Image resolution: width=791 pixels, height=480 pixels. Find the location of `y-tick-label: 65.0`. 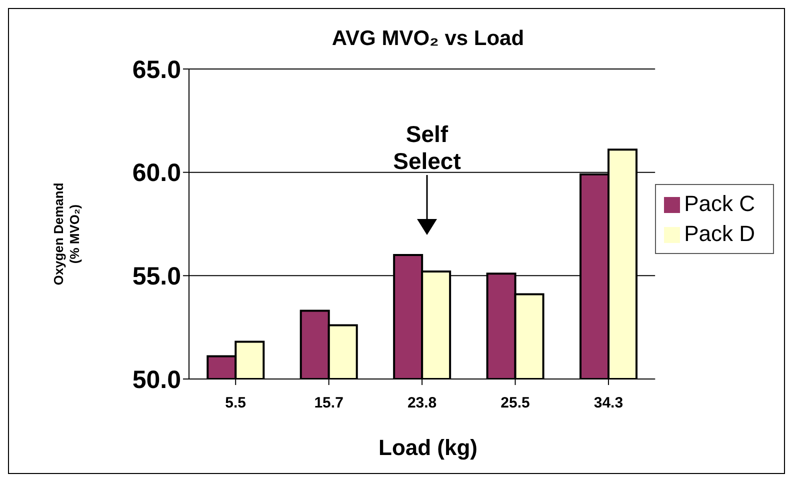

y-tick-label: 65.0 is located at coordinates (156, 70).